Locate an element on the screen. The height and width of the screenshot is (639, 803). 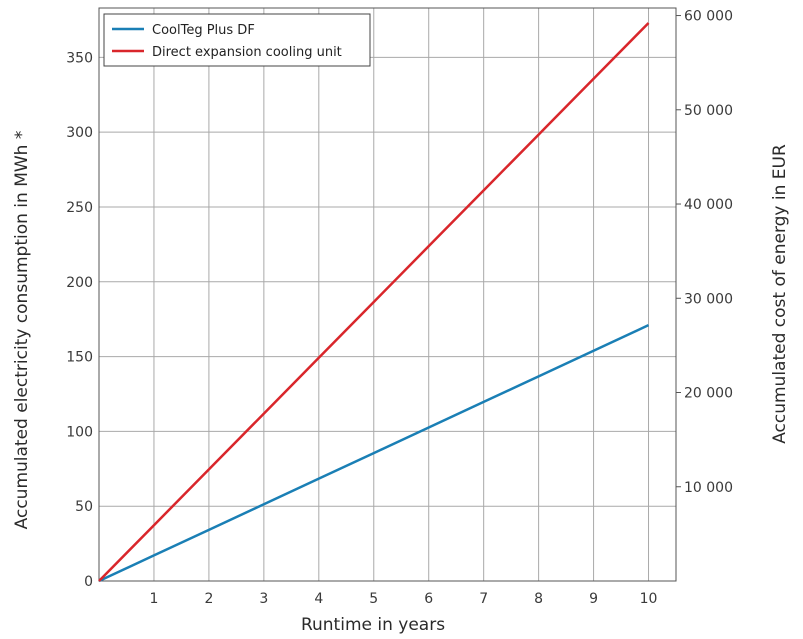
x-tick-label: 10 is located at coordinates (649, 599).